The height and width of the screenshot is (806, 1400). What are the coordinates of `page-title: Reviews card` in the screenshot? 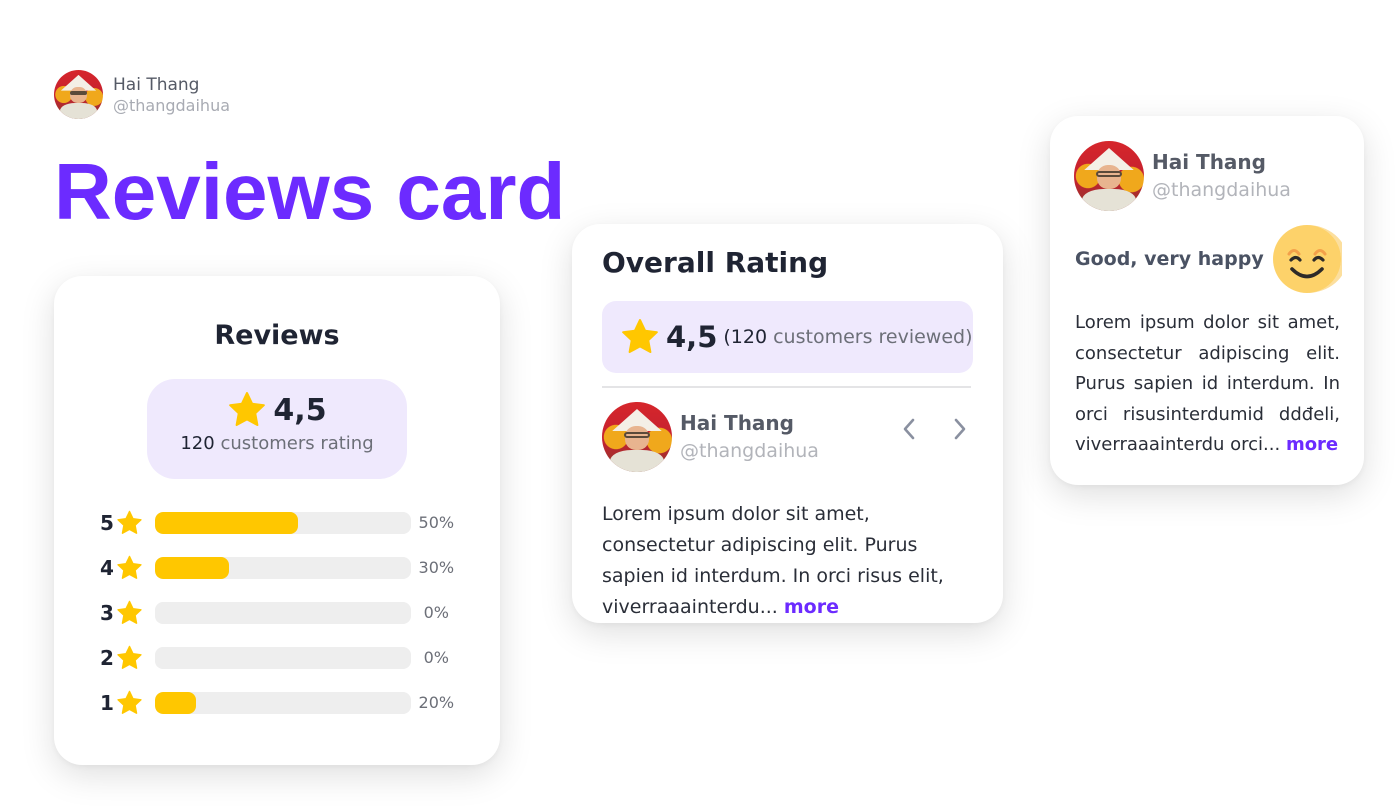 It's located at (310, 191).